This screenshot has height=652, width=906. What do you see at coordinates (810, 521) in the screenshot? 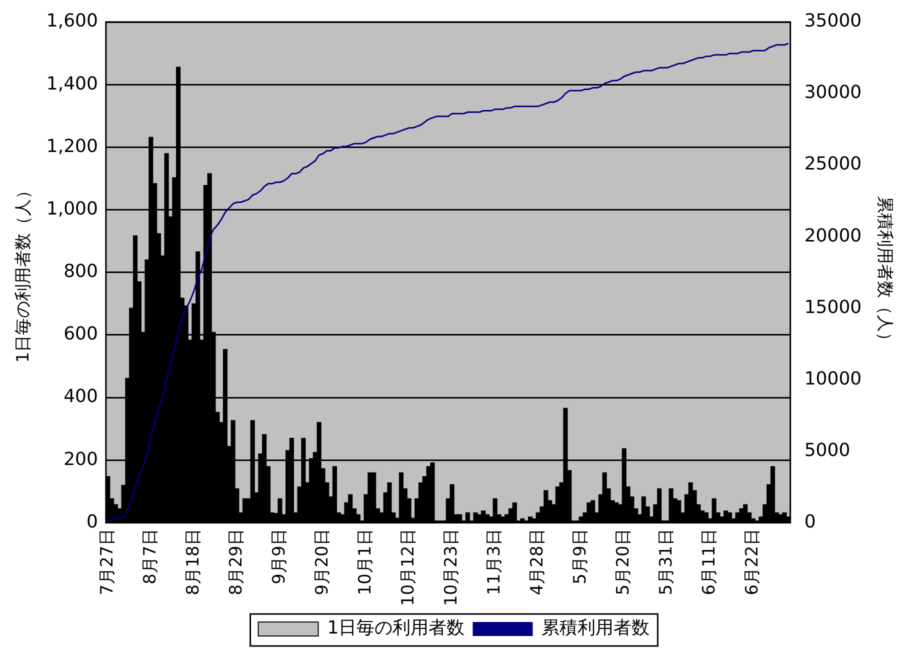
I see `y2-tick-label: 0` at bounding box center [810, 521].